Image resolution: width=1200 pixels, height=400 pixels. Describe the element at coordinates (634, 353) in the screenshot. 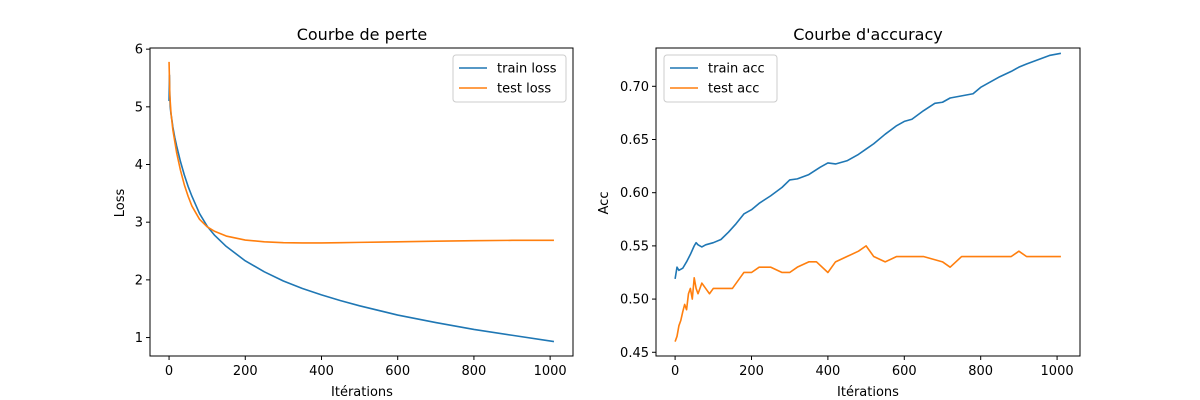

I see `y-tick-label: 0.45` at that location.